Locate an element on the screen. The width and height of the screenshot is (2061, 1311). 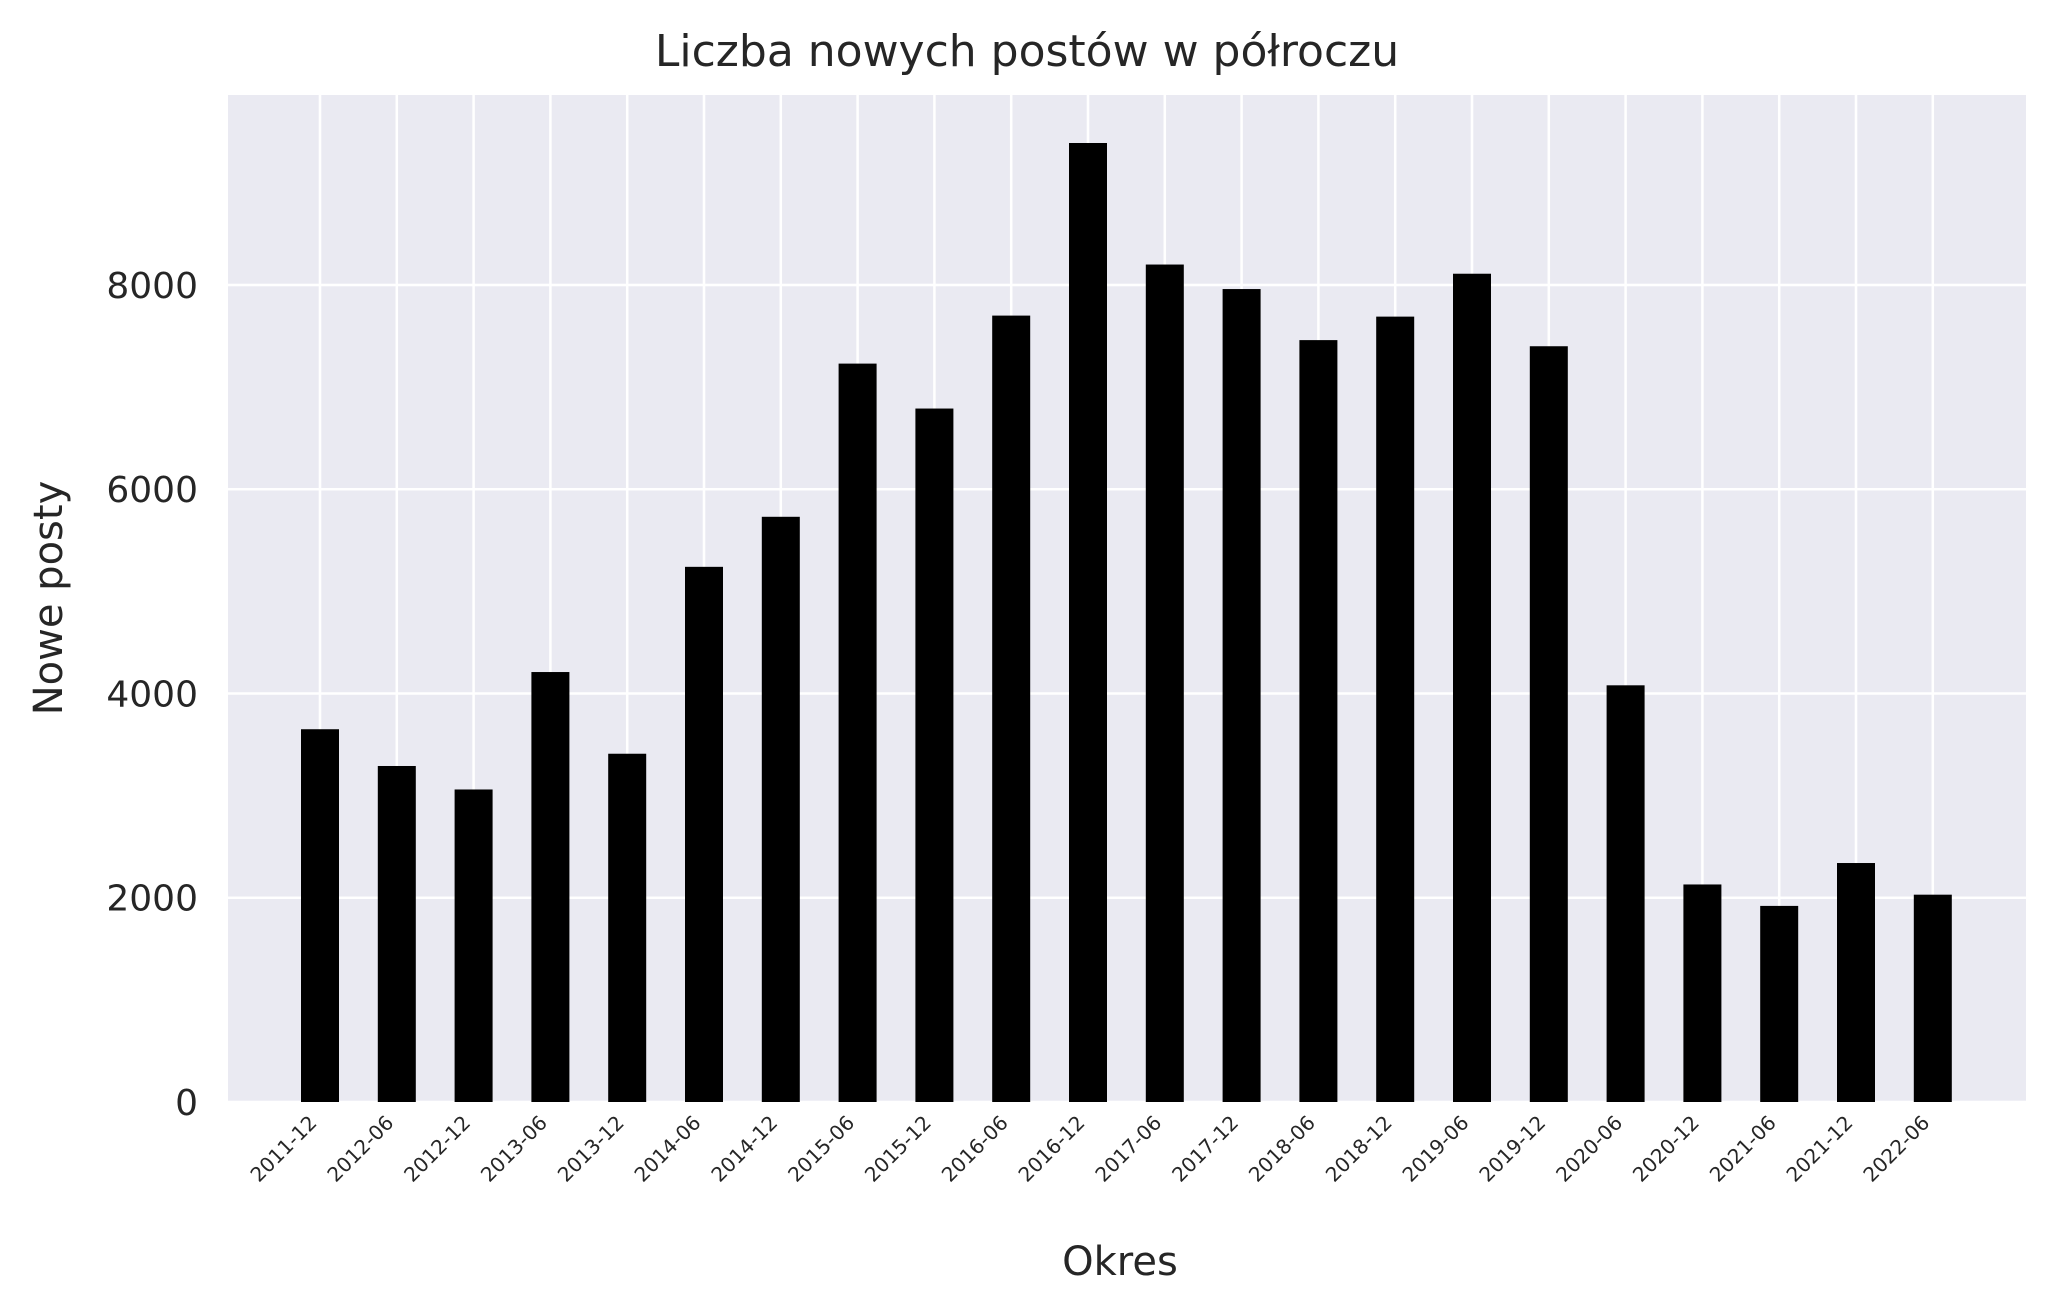
y-tick-label: 4000 is located at coordinates (152, 694).